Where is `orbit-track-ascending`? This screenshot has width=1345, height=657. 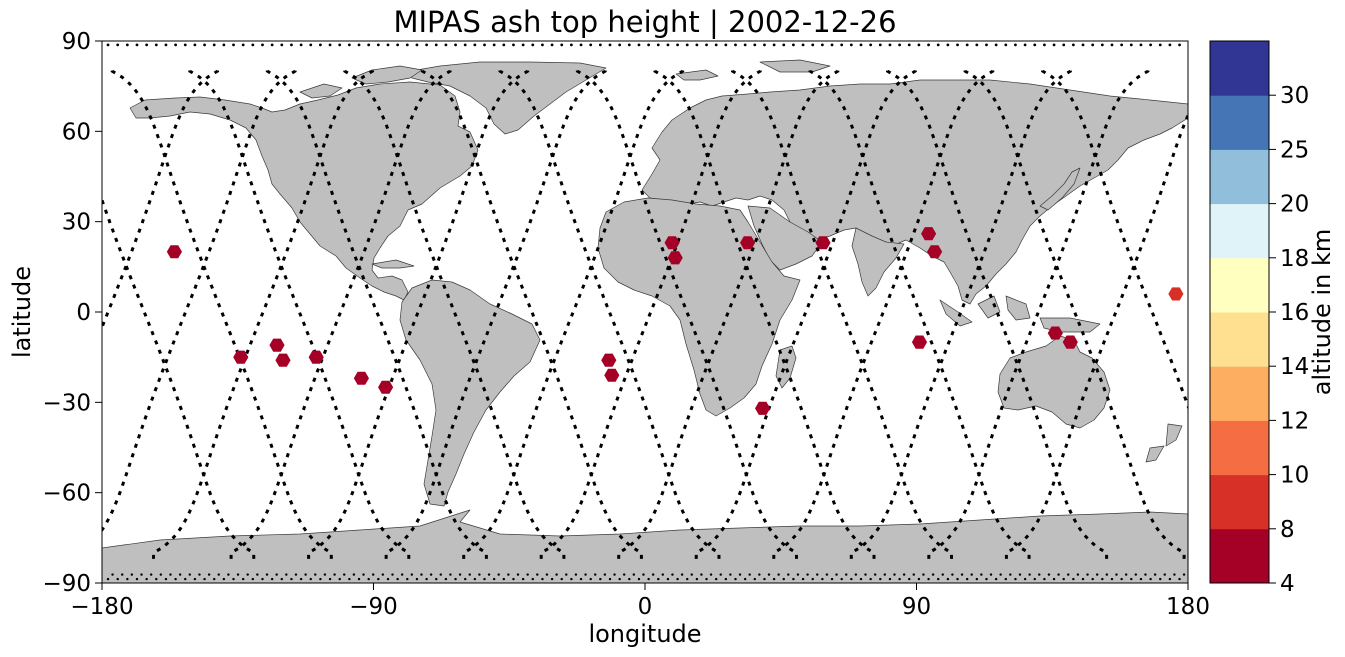
orbit-track-ascending is located at coordinates (728, 312).